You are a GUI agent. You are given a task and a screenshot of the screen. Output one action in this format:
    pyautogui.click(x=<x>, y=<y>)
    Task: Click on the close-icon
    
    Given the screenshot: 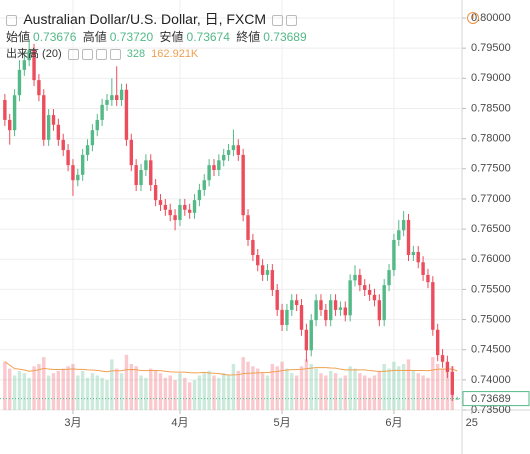 What is the action you would take?
    pyautogui.click(x=292, y=21)
    